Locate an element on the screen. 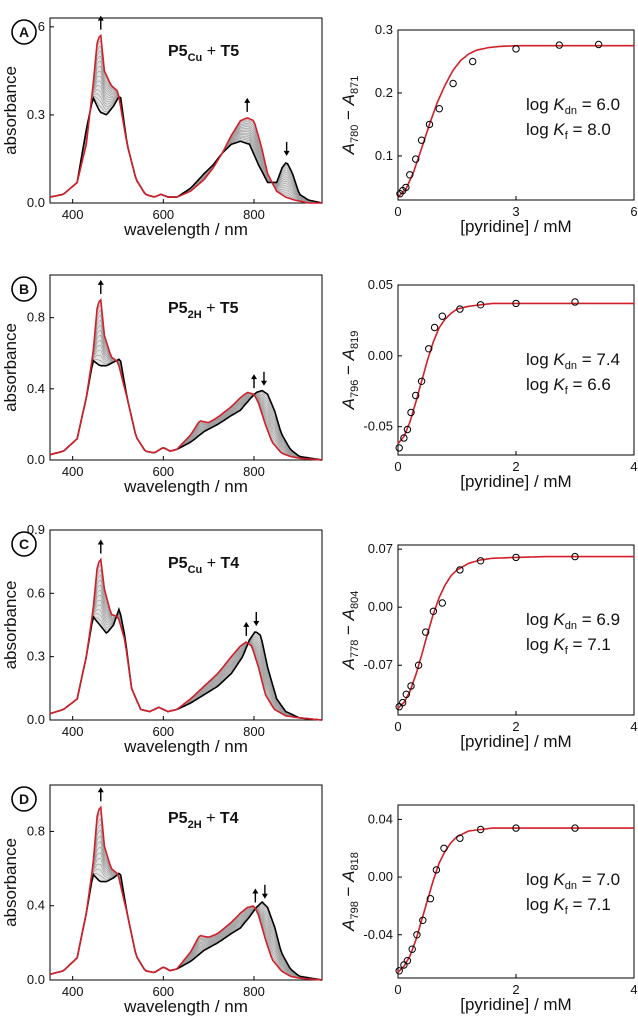 This screenshot has height=1019, width=638. complex-label: P52H + T4 is located at coordinates (203, 820).